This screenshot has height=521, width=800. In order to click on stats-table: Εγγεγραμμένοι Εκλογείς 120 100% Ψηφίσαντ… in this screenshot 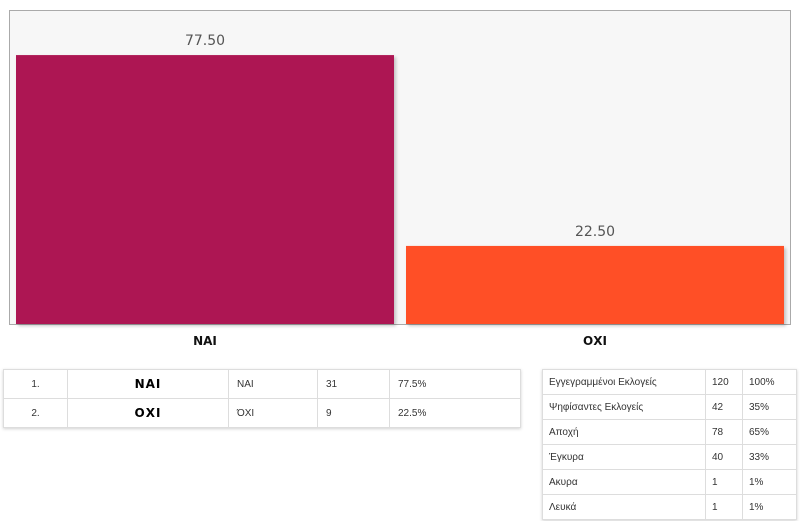, I will do `click(669, 444)`.